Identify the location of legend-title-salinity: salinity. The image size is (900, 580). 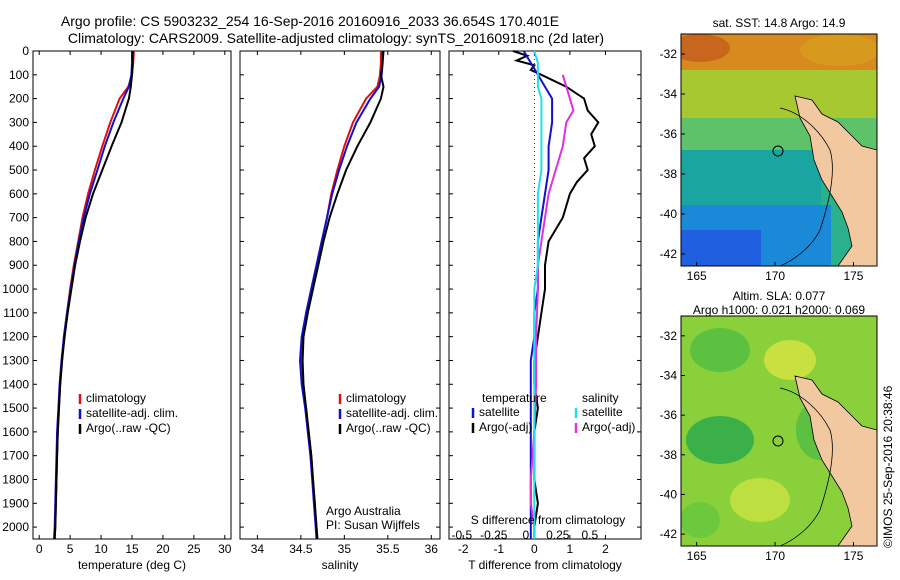
(600, 398).